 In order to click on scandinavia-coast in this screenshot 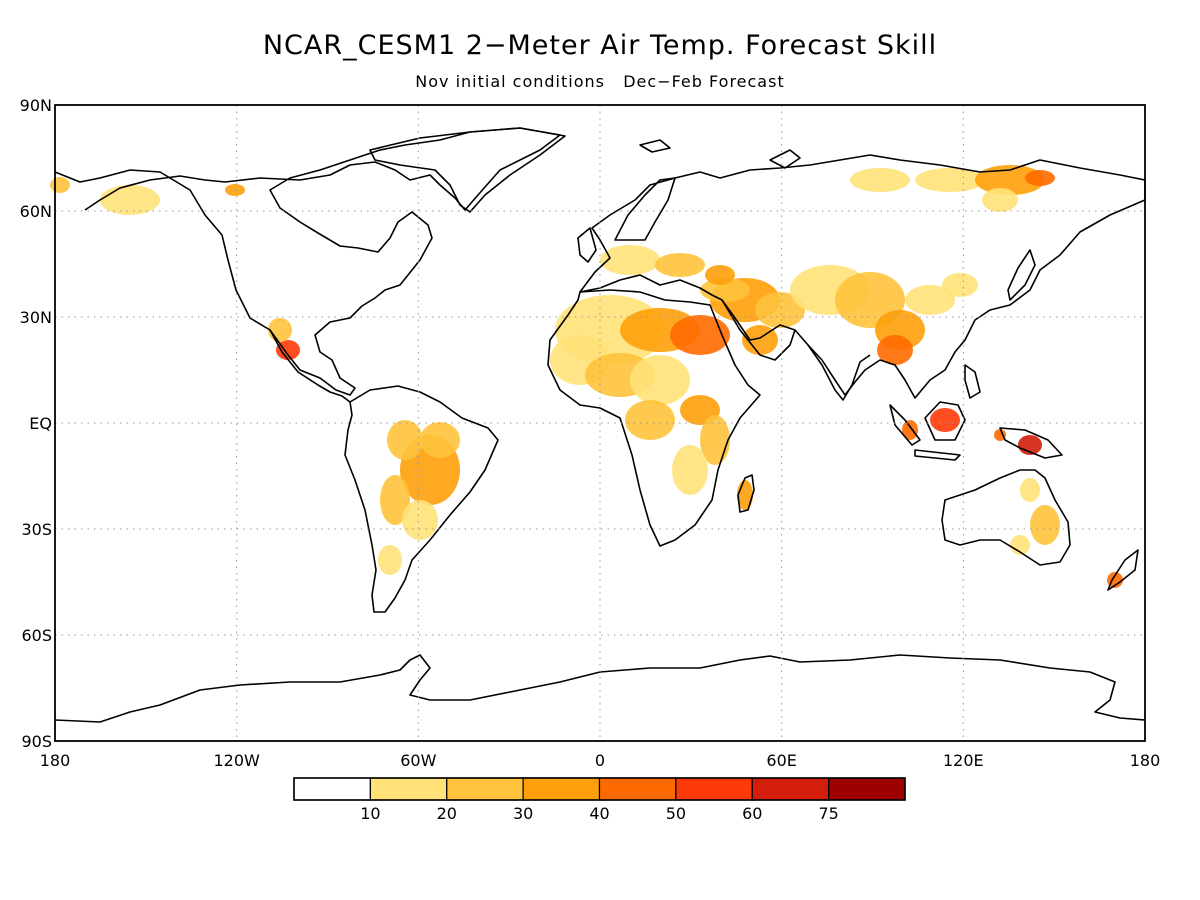, I will do `click(645, 209)`.